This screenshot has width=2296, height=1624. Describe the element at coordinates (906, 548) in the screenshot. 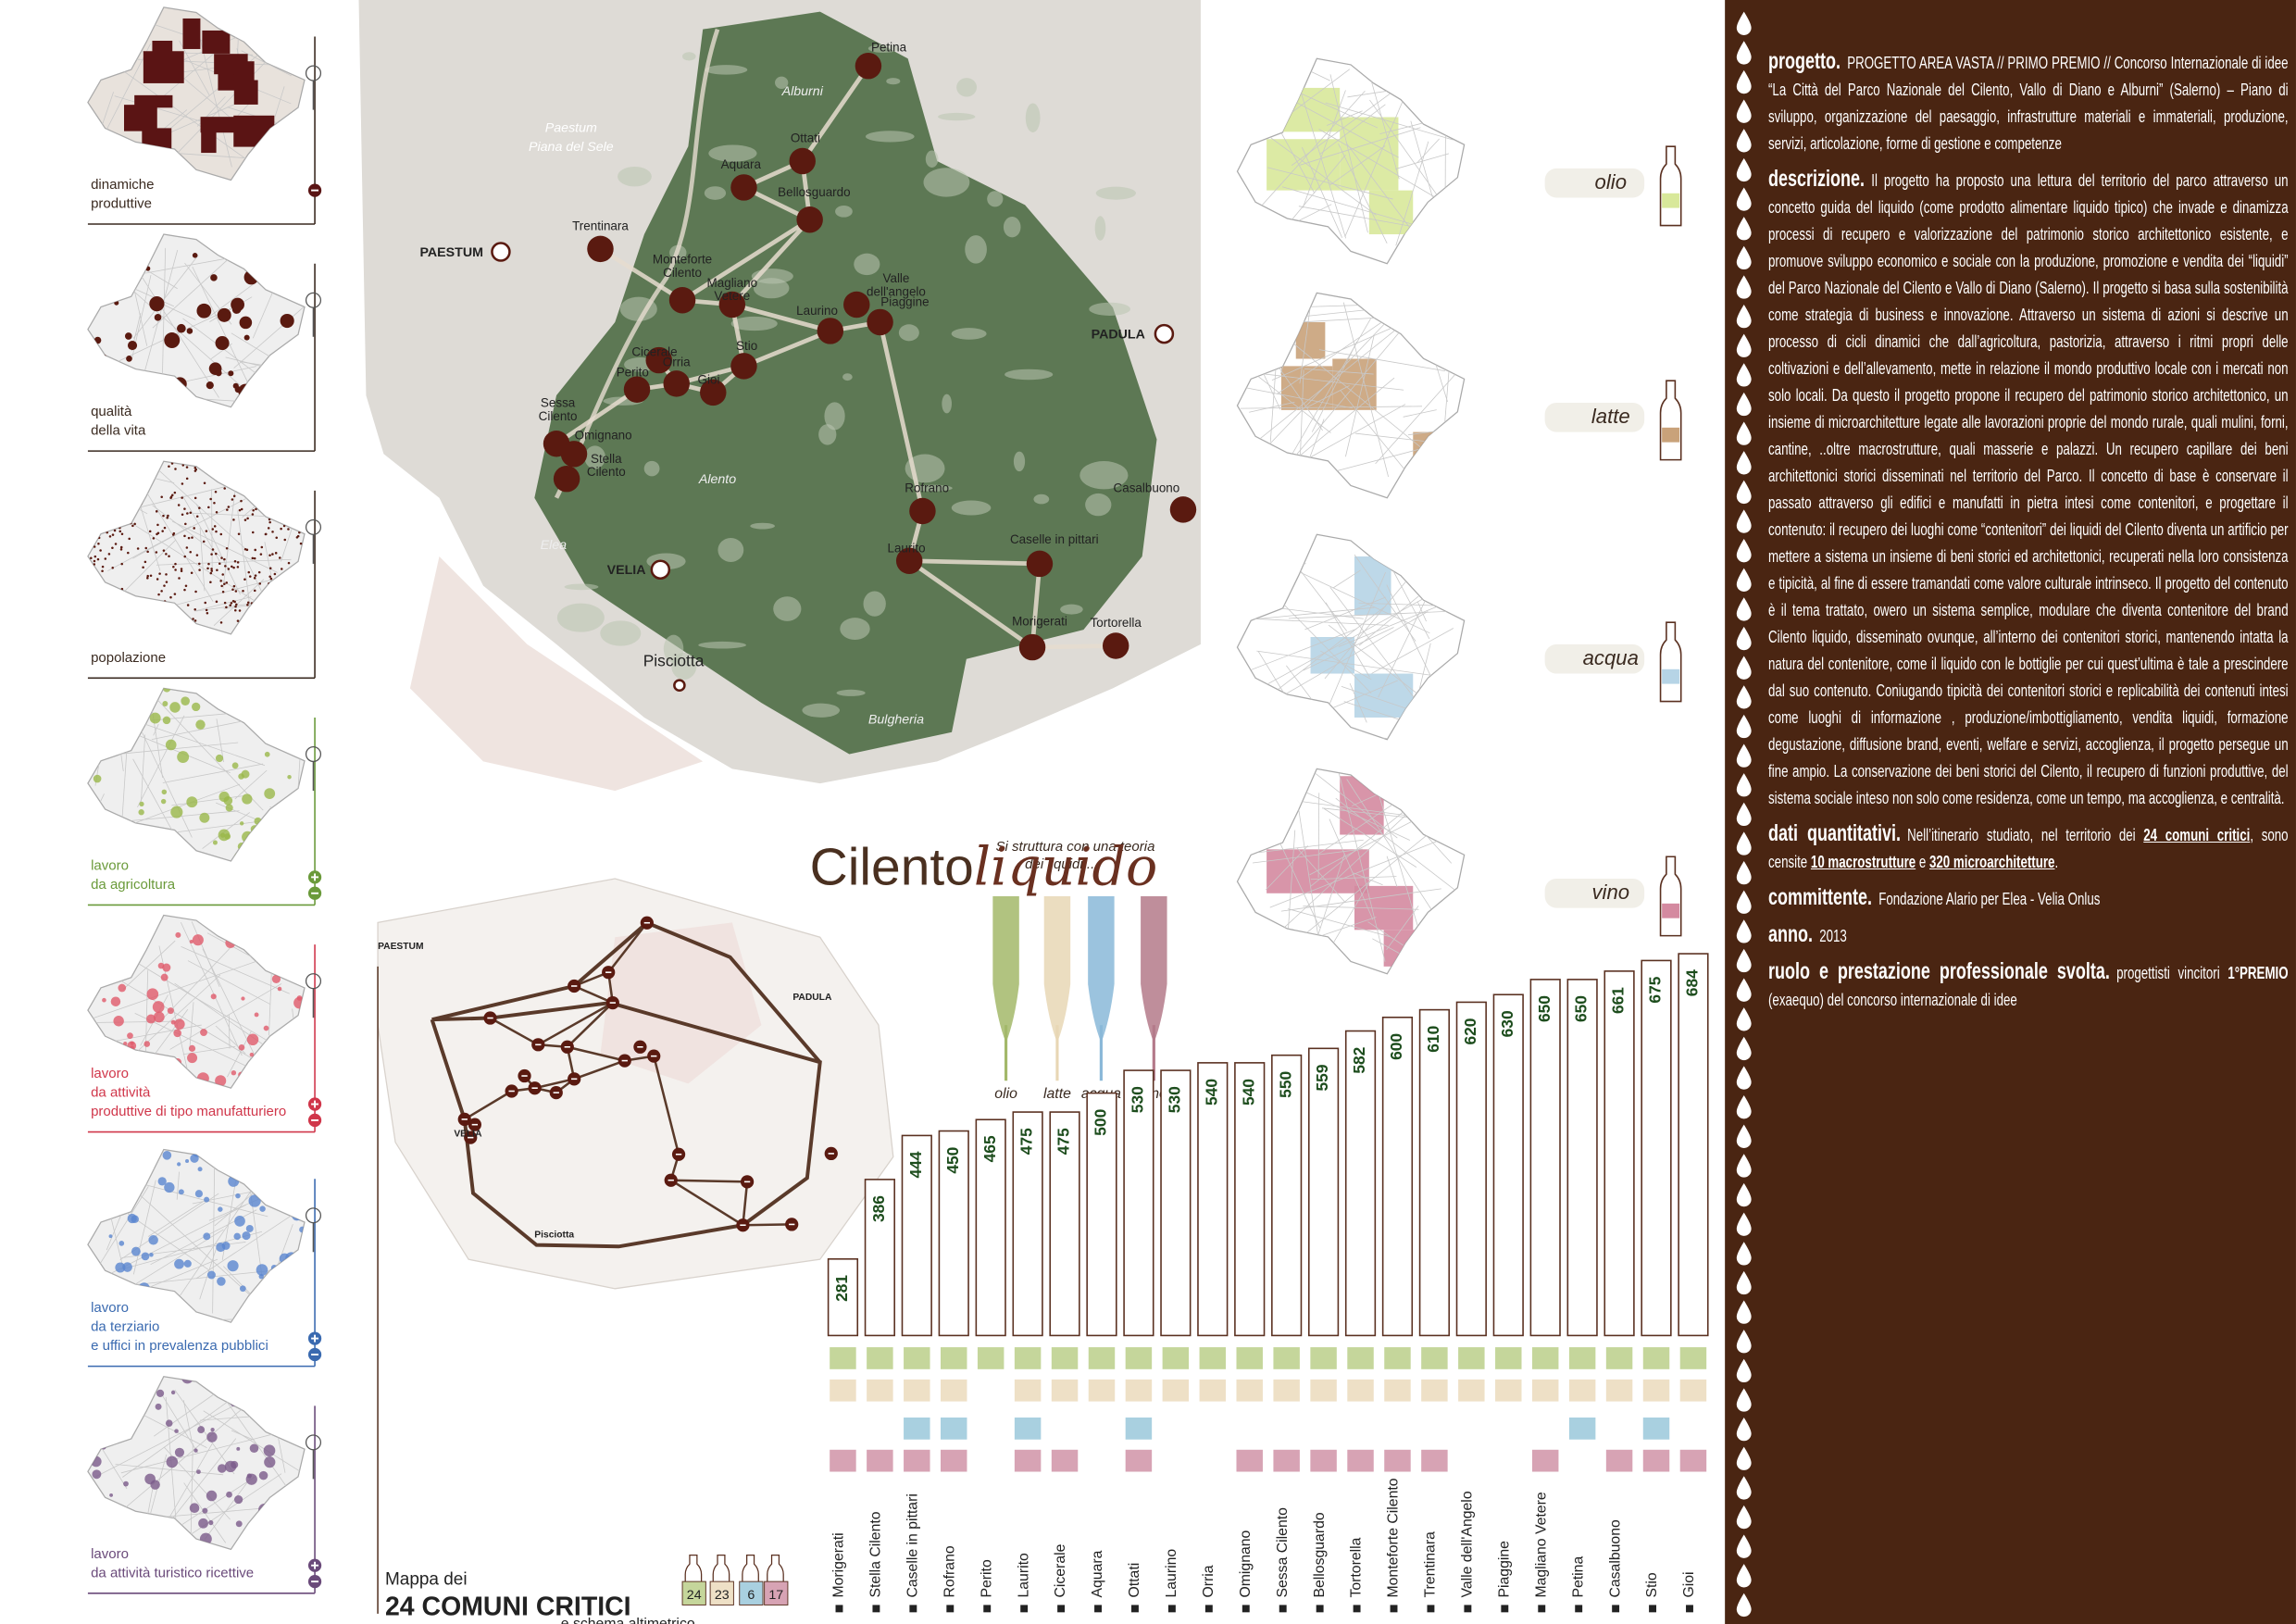

I see `town-label: Laurito` at that location.